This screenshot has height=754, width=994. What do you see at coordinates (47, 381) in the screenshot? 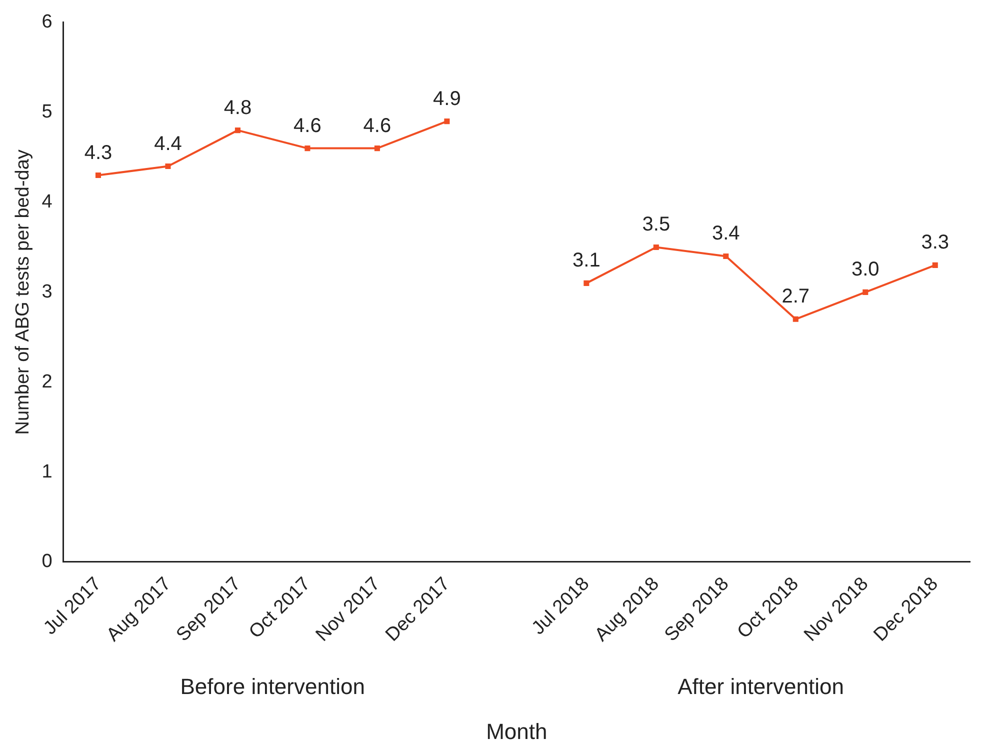
I see `y-tick-label: 2` at bounding box center [47, 381].